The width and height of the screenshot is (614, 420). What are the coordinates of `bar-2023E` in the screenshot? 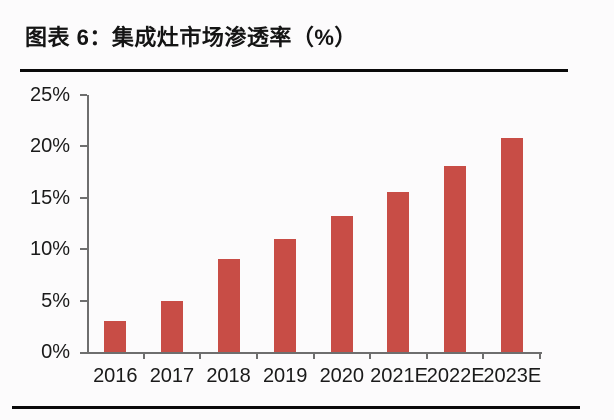 It's located at (511, 245).